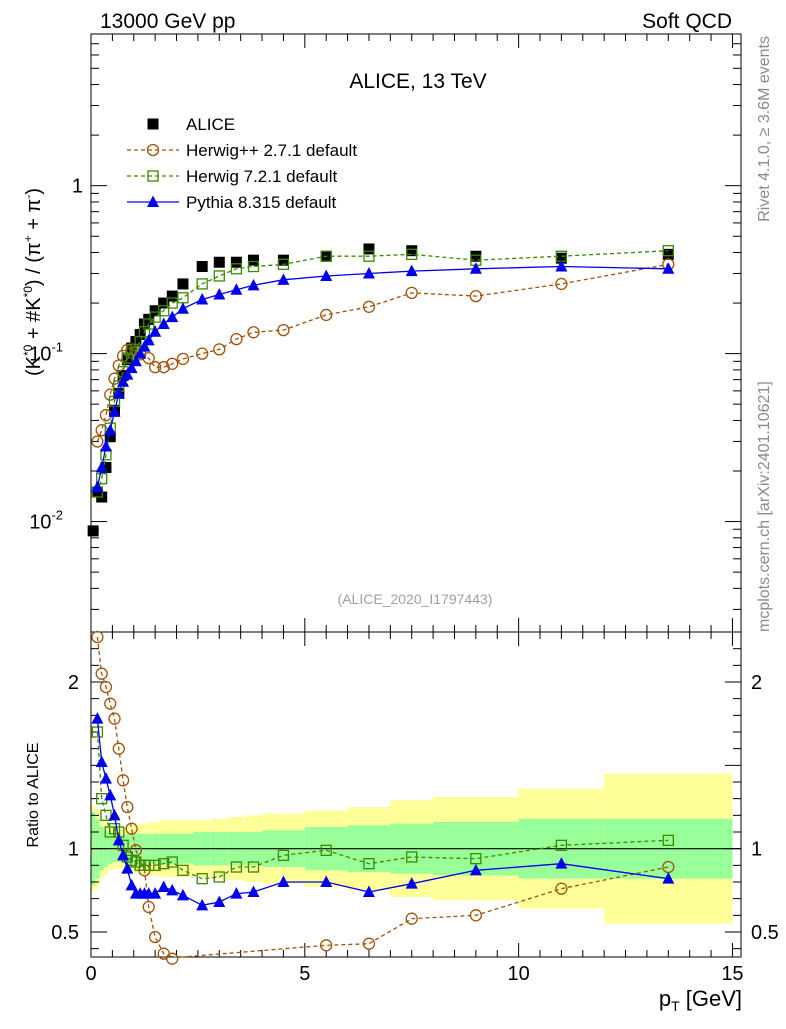 This screenshot has height=1029, width=786. What do you see at coordinates (167, 21) in the screenshot?
I see `header-left: 13000 GeV pp` at bounding box center [167, 21].